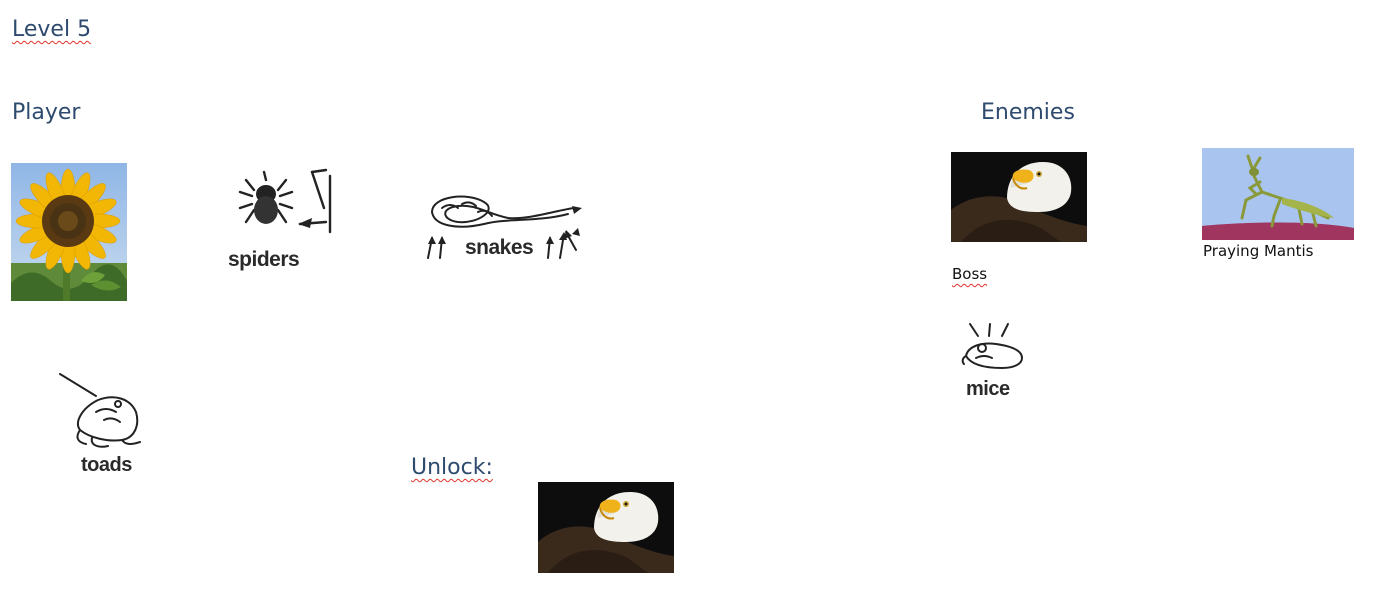  Describe the element at coordinates (106, 465) in the screenshot. I see `toads-label: toads` at that location.